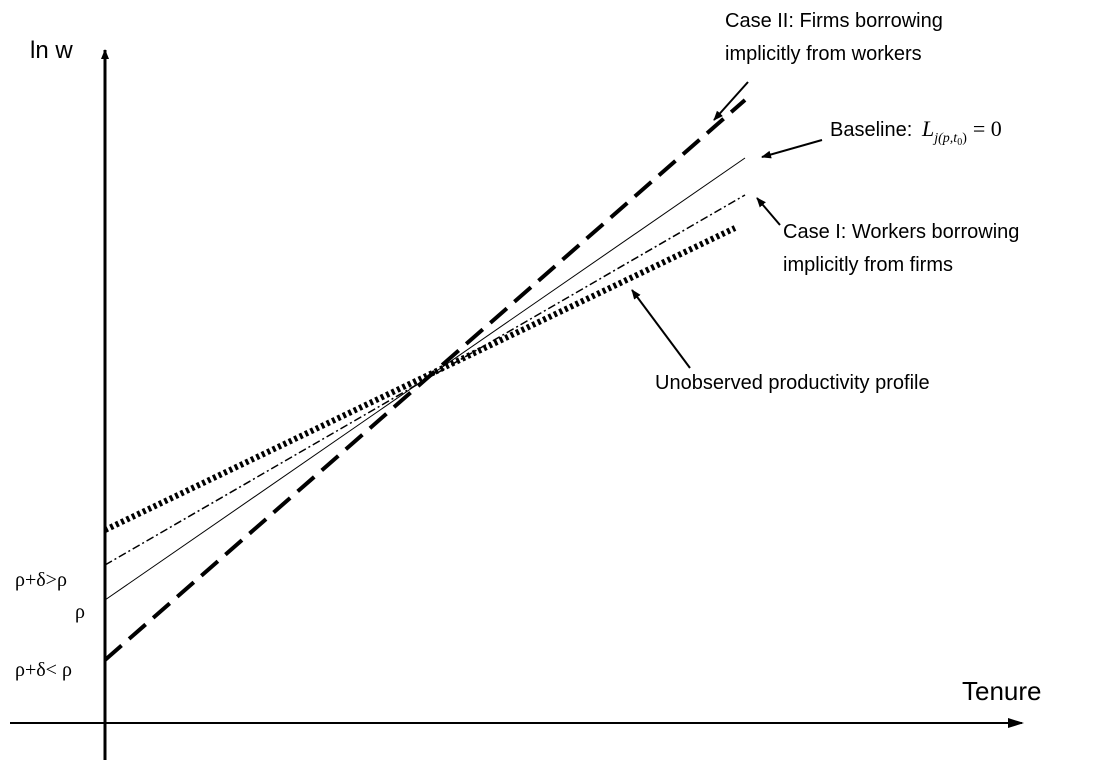  I want to click on annotation: implicitly from firms, so click(868, 265).